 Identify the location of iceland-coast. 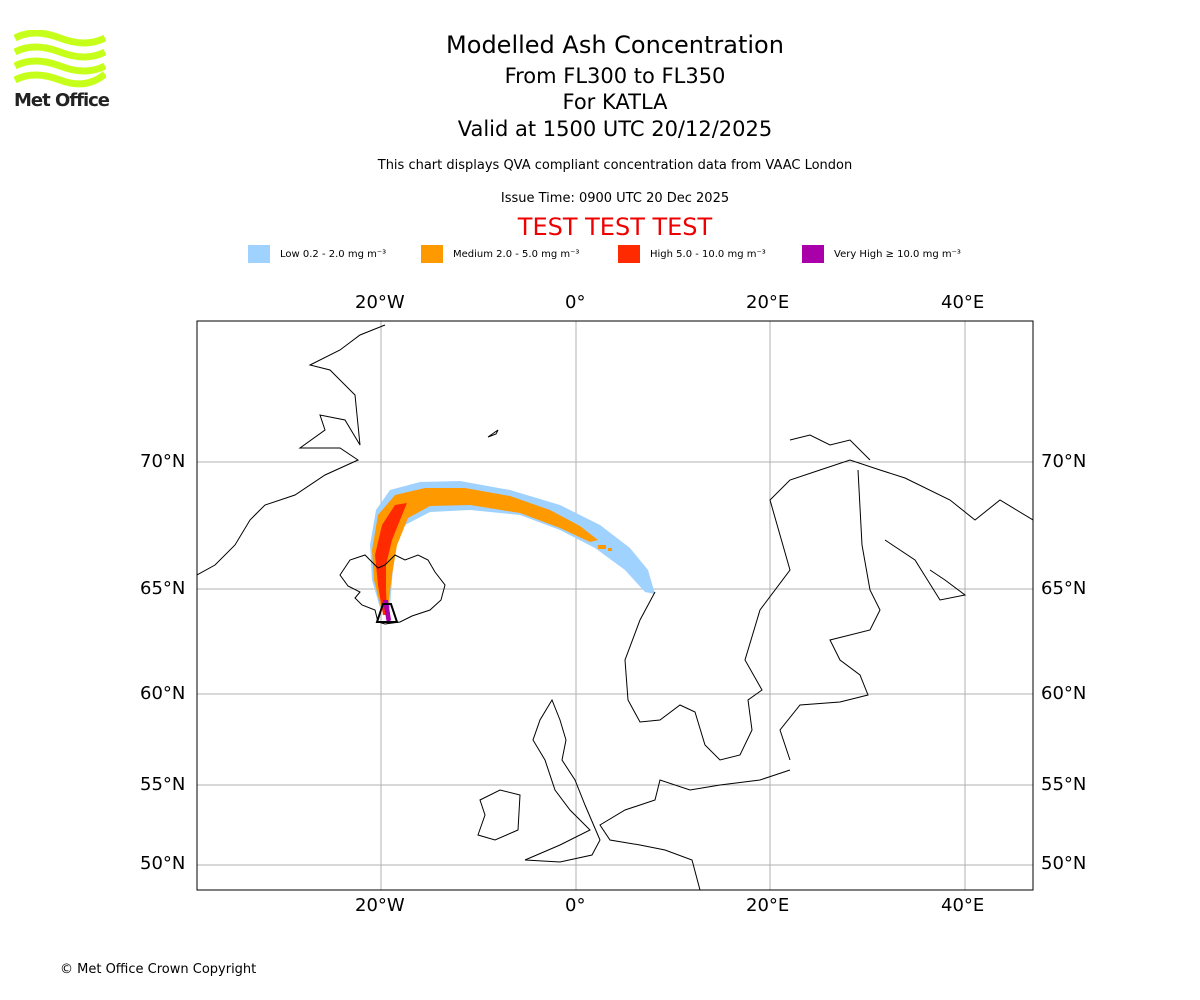
(392, 589).